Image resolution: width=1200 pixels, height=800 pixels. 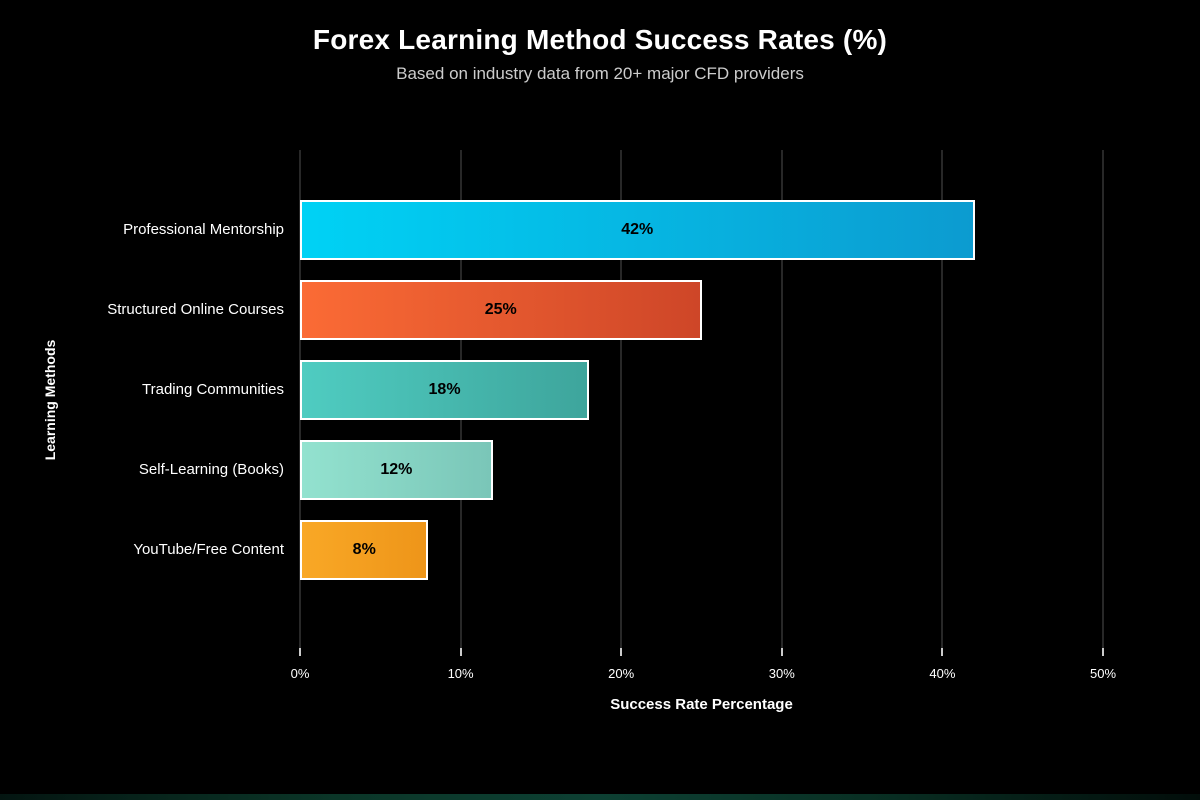 What do you see at coordinates (300, 673) in the screenshot?
I see `x-tick-label: 0%` at bounding box center [300, 673].